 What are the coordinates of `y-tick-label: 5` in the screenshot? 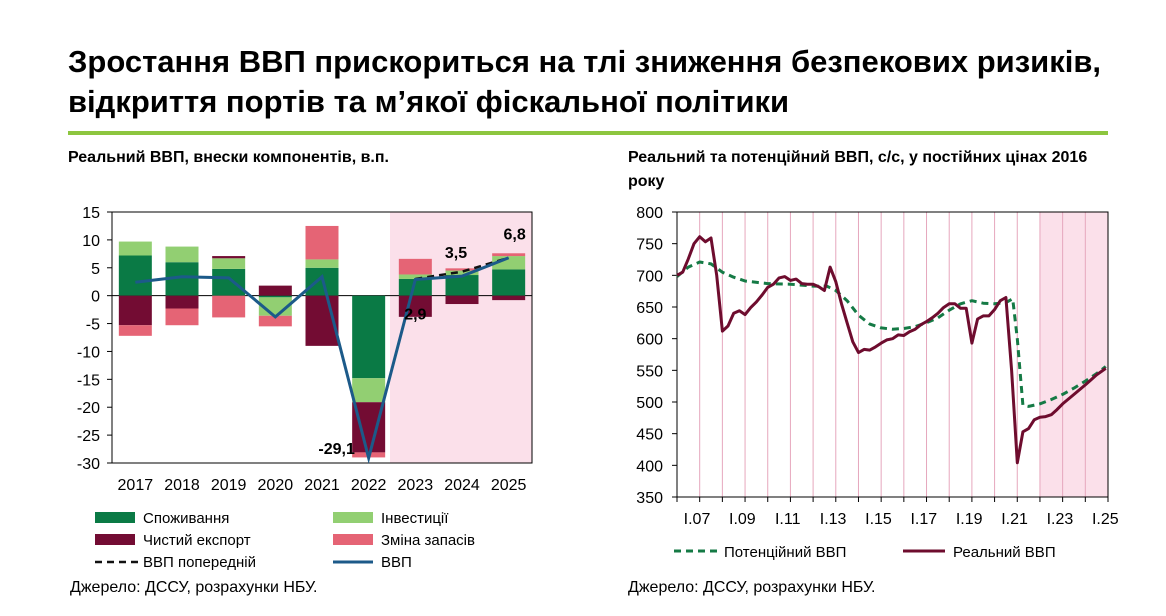 It's located at (95, 269).